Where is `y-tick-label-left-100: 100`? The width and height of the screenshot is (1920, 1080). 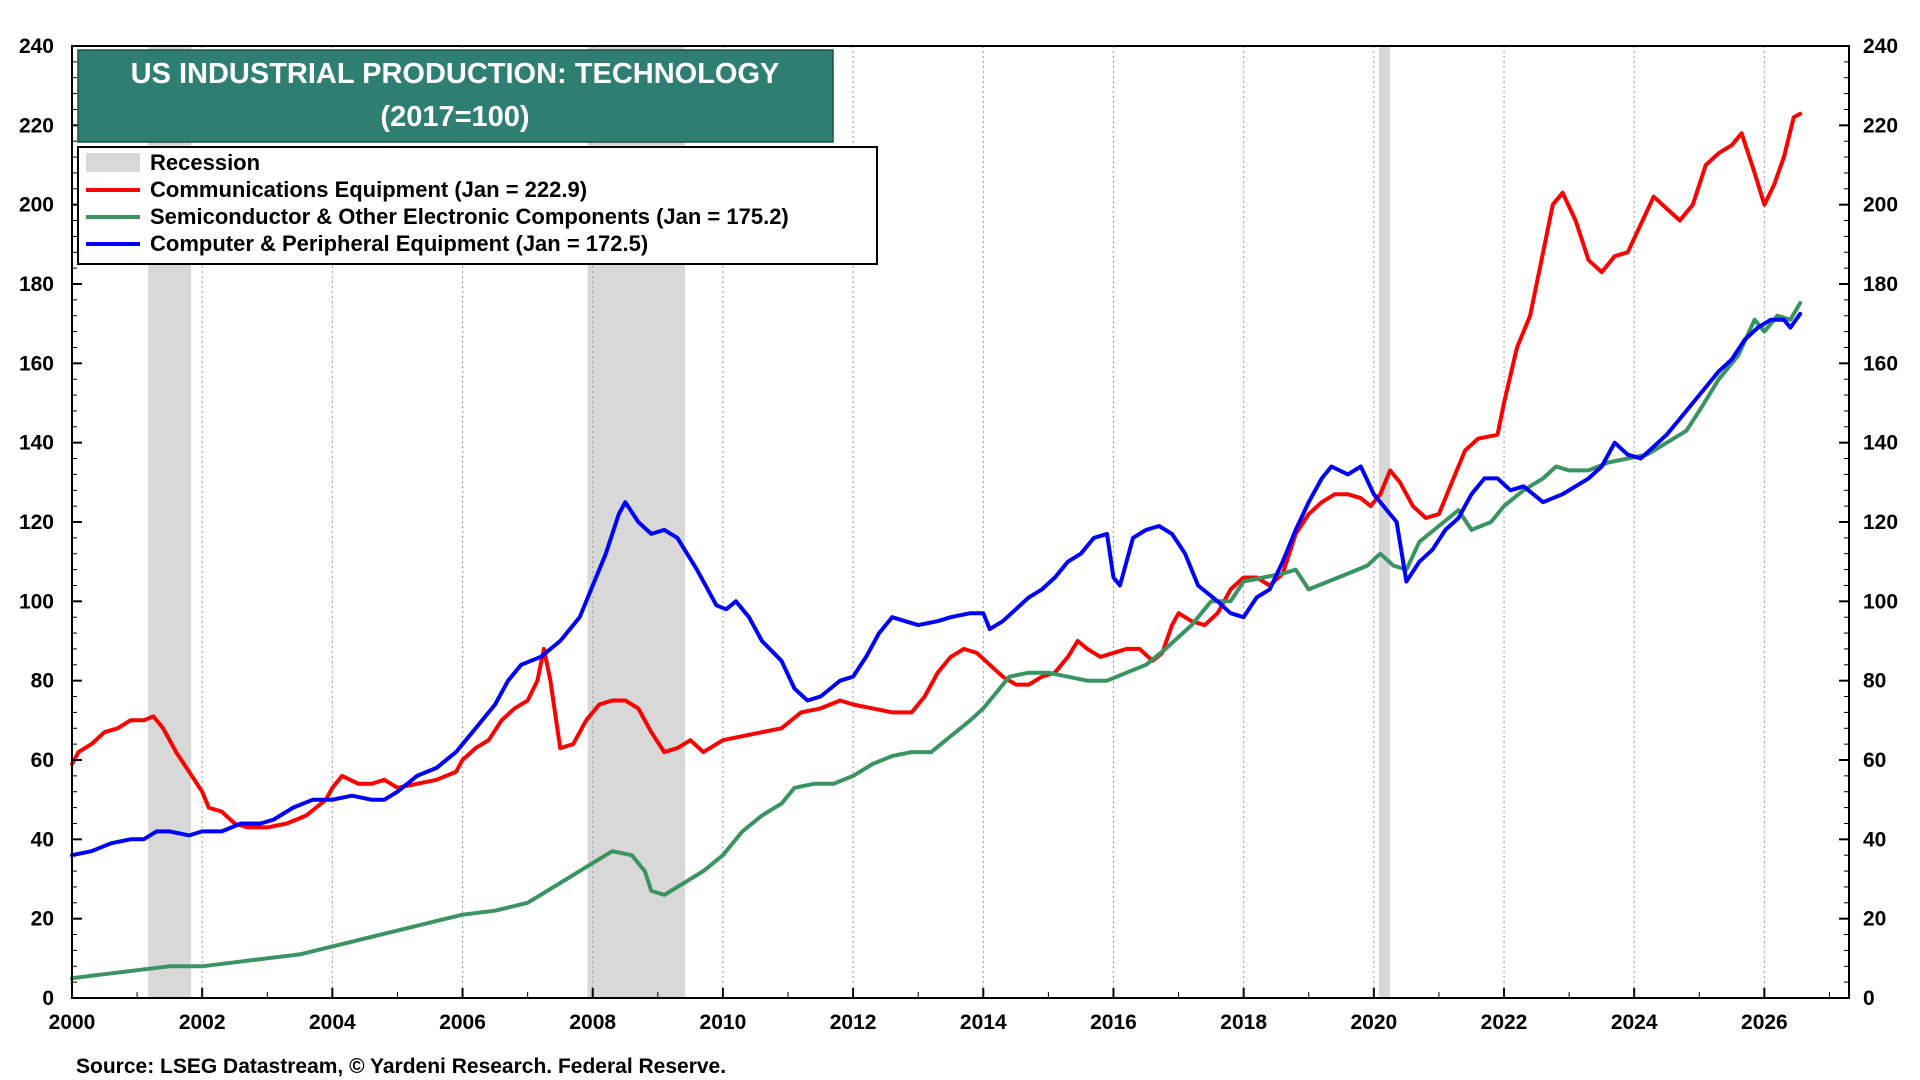 y-tick-label-left-100: 100 is located at coordinates (36, 601).